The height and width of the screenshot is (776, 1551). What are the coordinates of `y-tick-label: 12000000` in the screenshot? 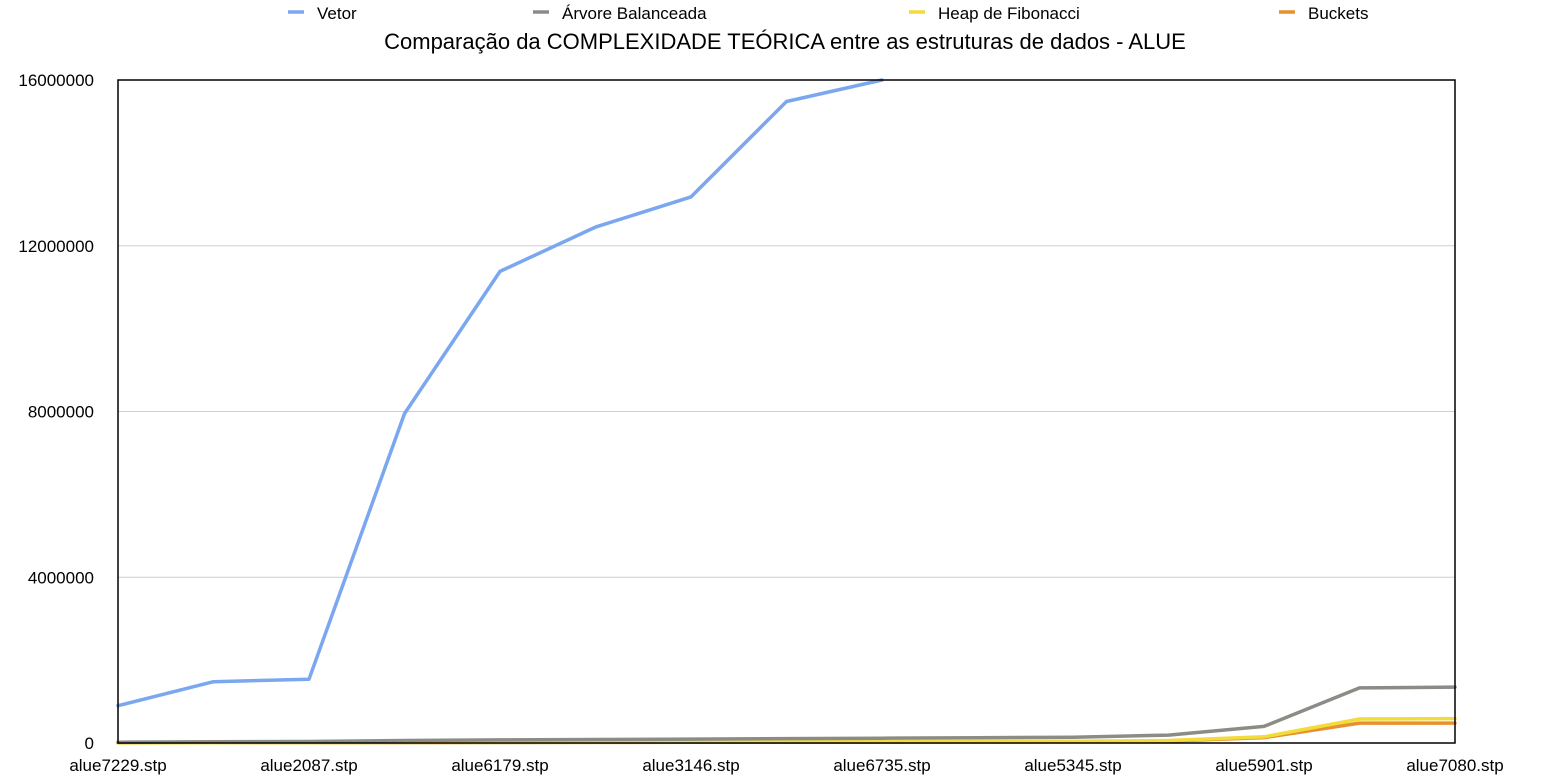 It's located at (56, 246).